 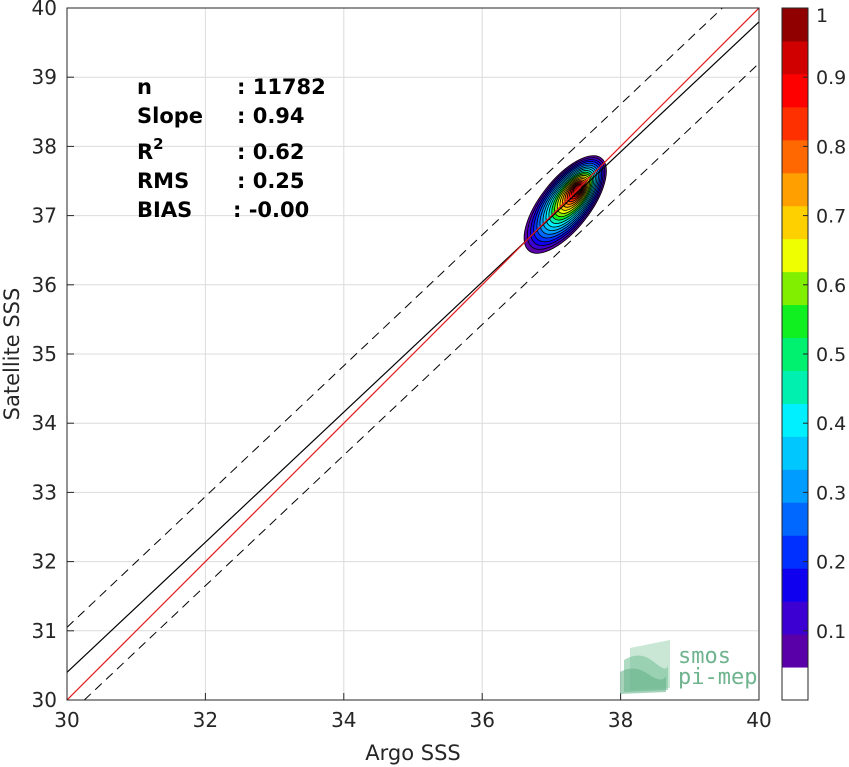 What do you see at coordinates (271, 116) in the screenshot?
I see `stat-slope-value: : 0.94` at bounding box center [271, 116].